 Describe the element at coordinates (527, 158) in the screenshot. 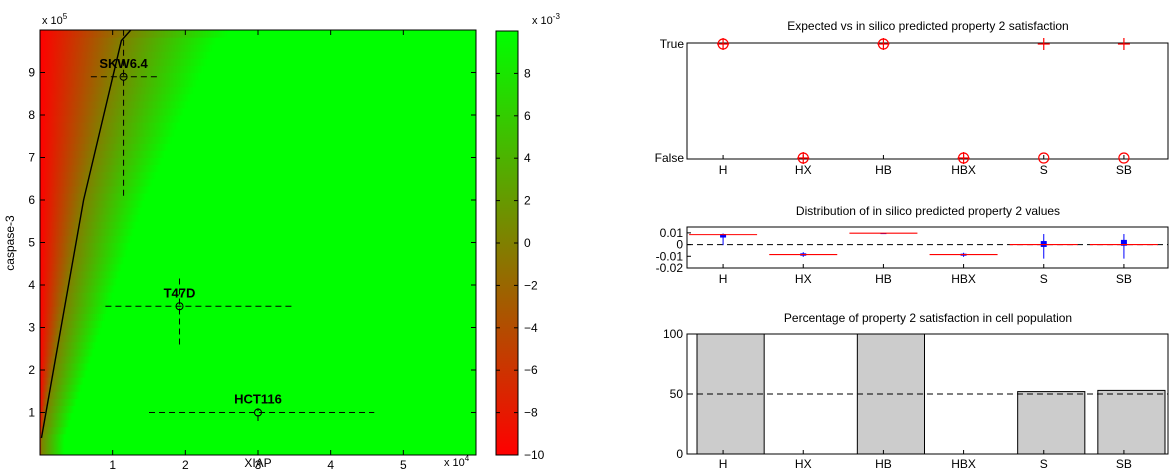

I see `colorbar-tick-label: 4` at that location.